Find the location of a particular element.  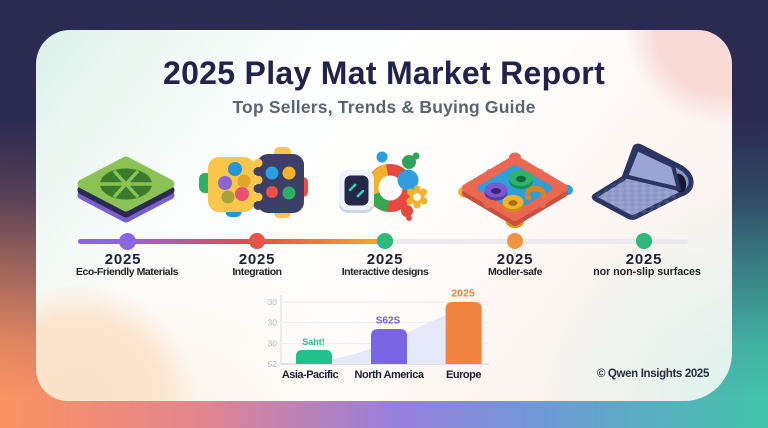

svg-text: S62S is located at coordinates (388, 321).